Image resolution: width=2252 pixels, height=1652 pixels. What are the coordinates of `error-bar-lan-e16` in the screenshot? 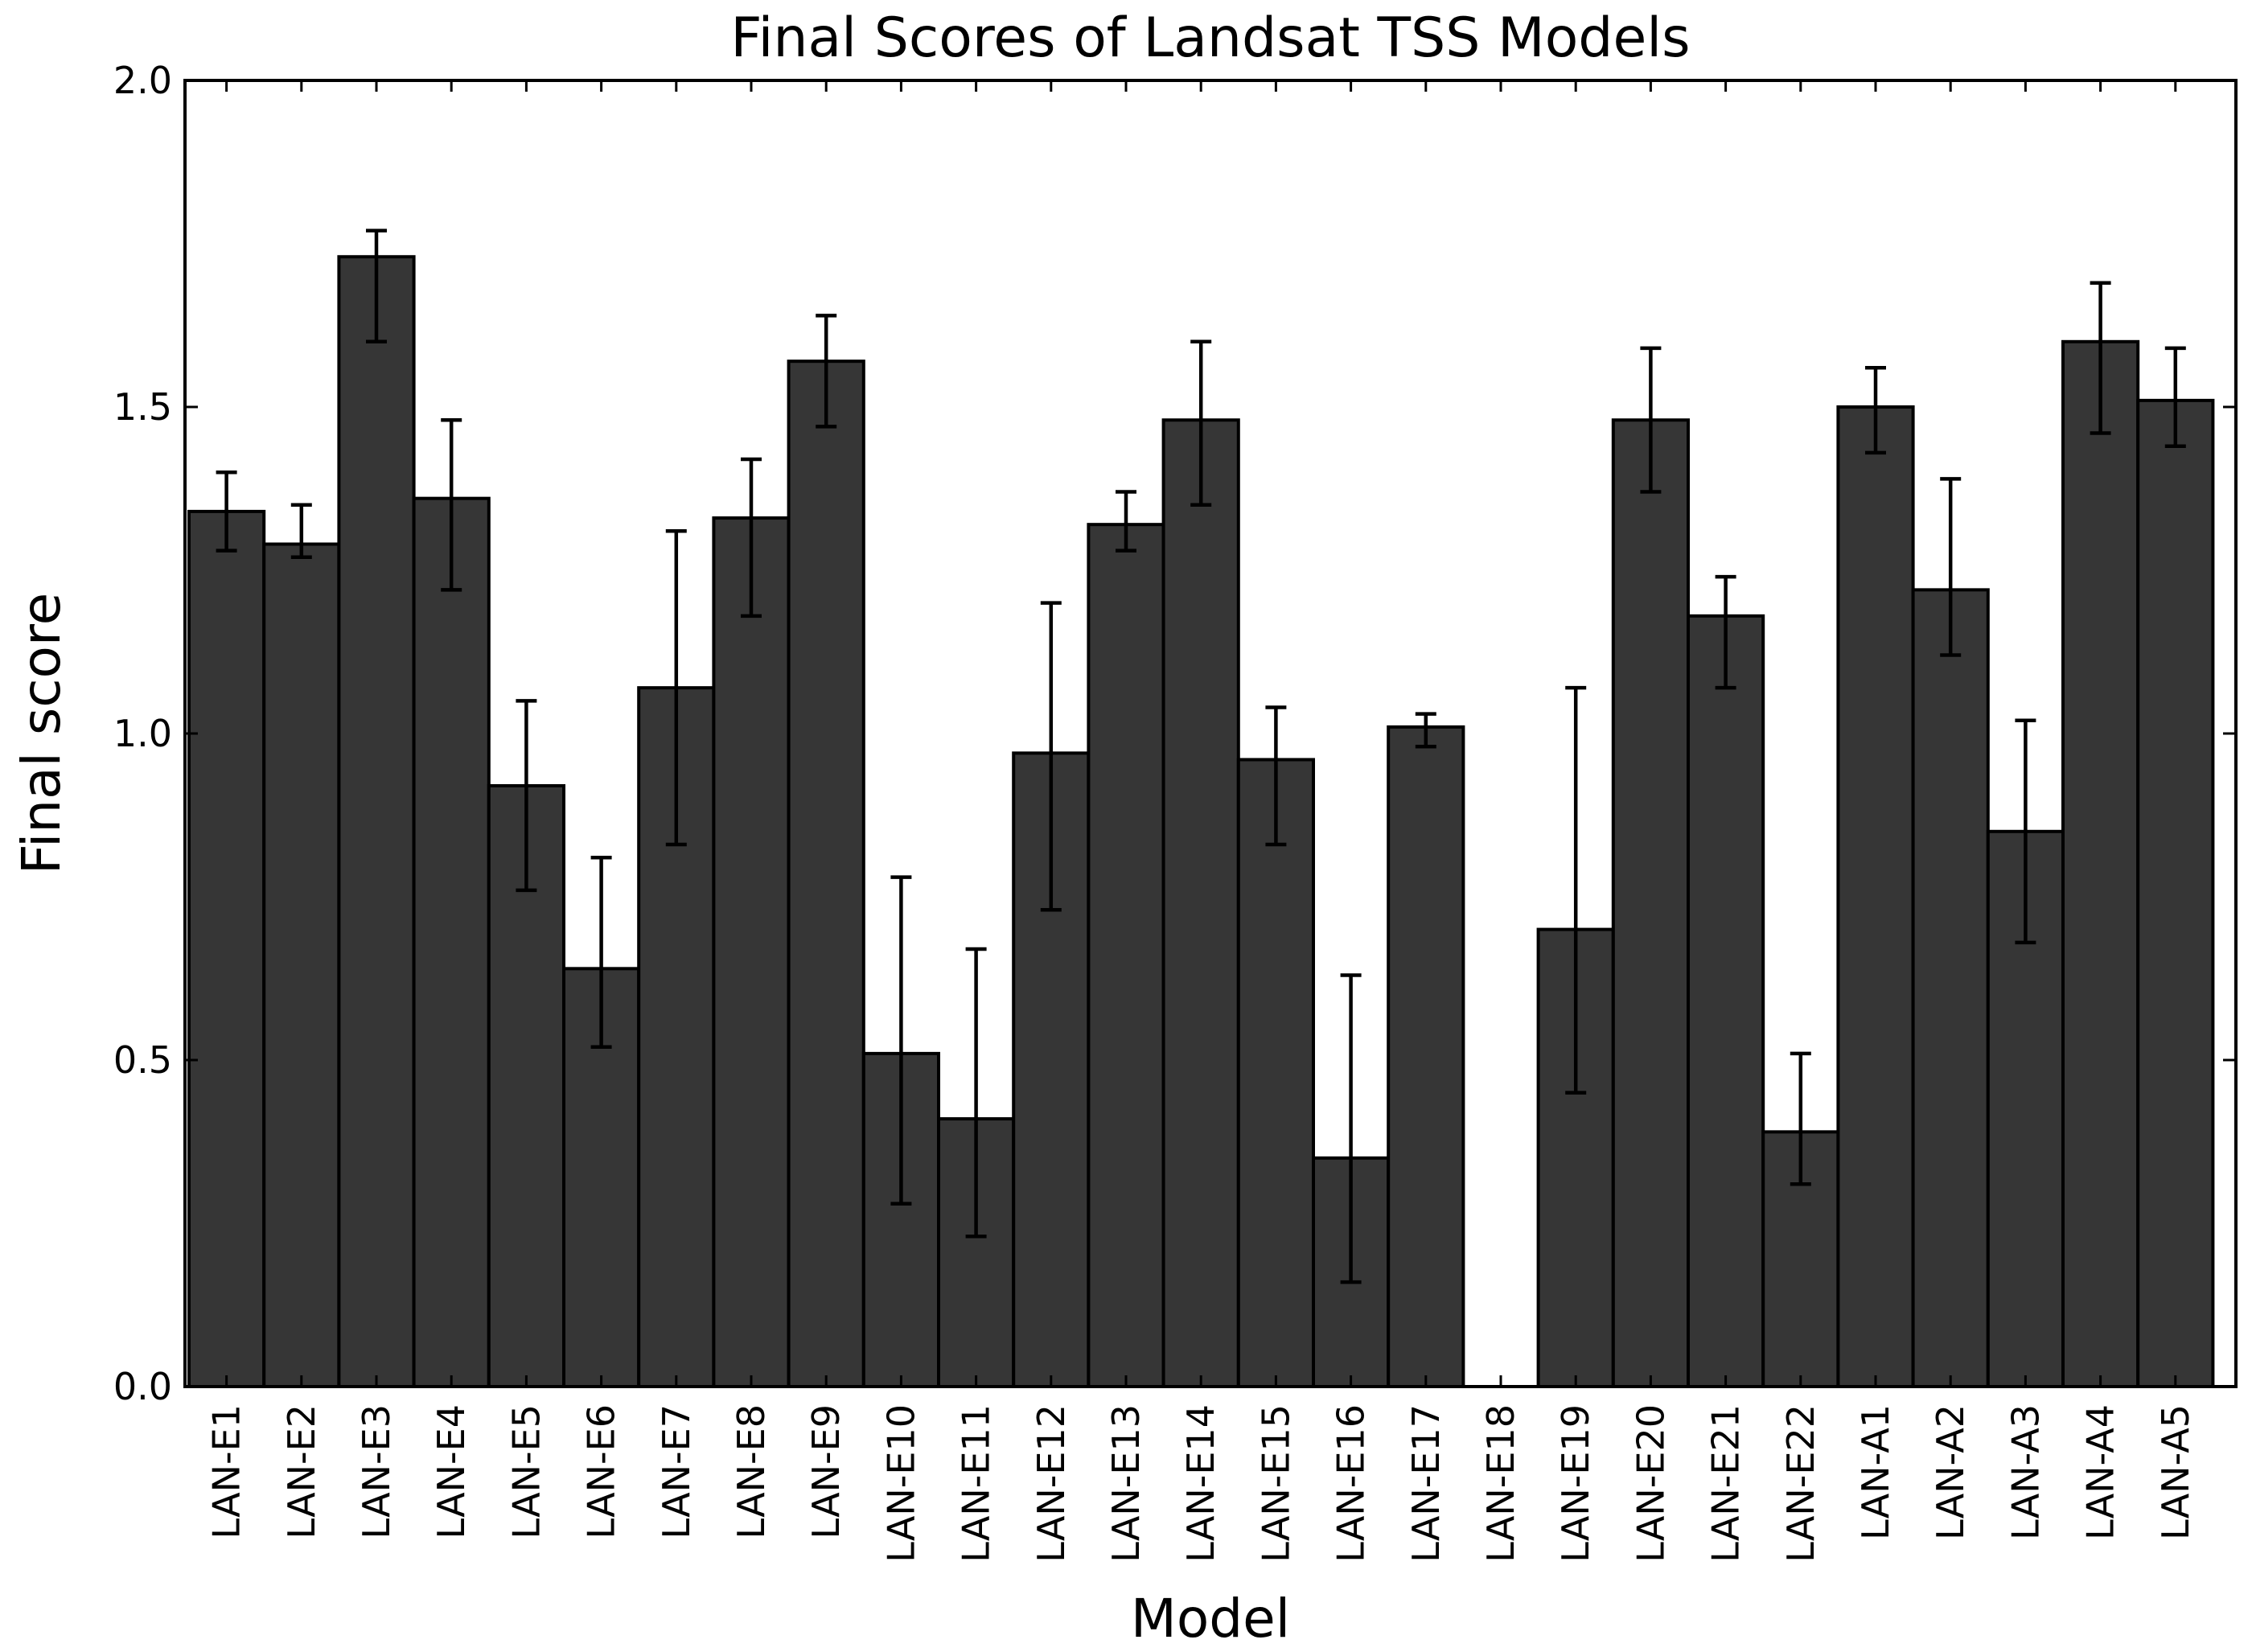 It's located at (1351, 1128).